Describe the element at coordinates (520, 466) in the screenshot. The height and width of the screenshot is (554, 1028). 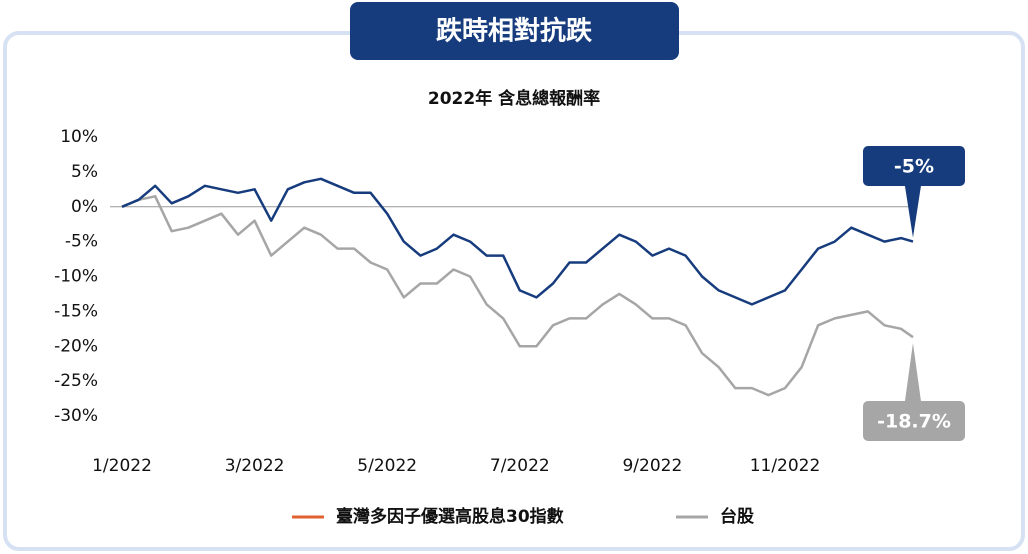
I see `x-tick-label: 7/2022` at that location.